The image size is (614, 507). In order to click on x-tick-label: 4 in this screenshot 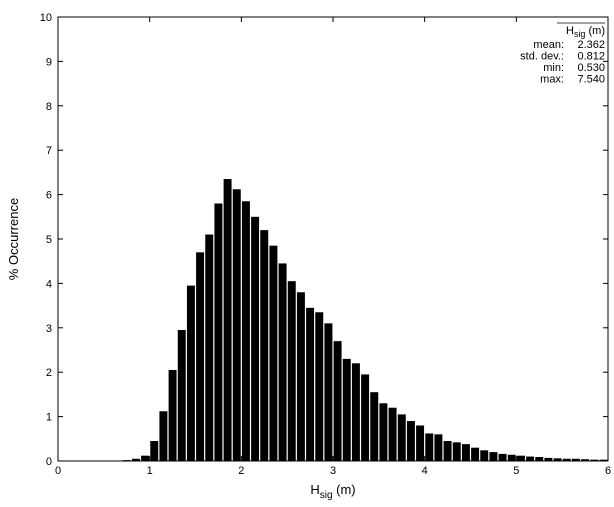, I will do `click(425, 471)`.